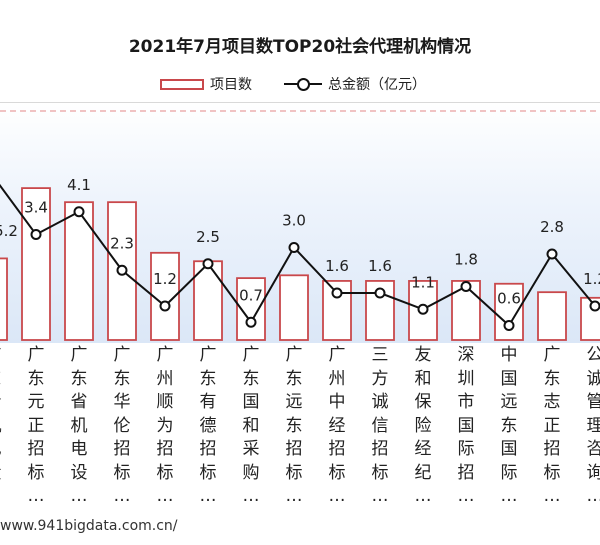 This screenshot has width=600, height=545. Describe the element at coordinates (380, 266) in the screenshot. I see `amount-label-9: 1.6` at that location.